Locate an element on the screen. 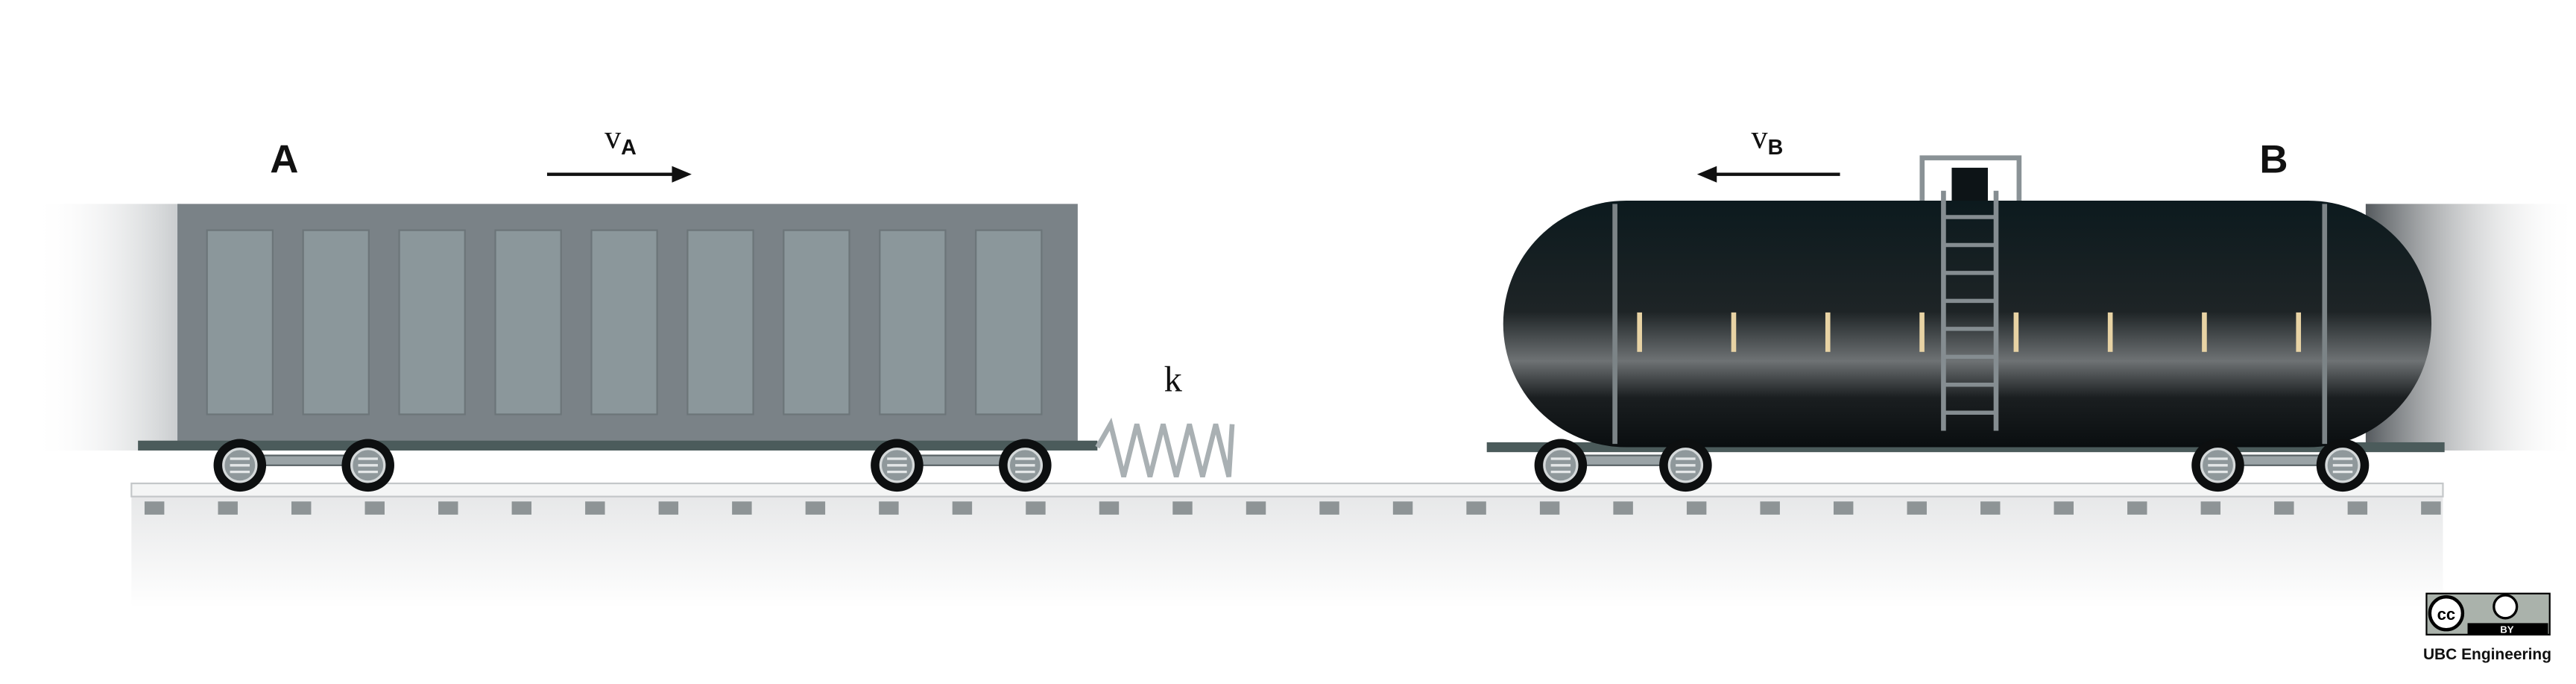 The width and height of the screenshot is (2576, 684). car-frame is located at coordinates (618, 445).